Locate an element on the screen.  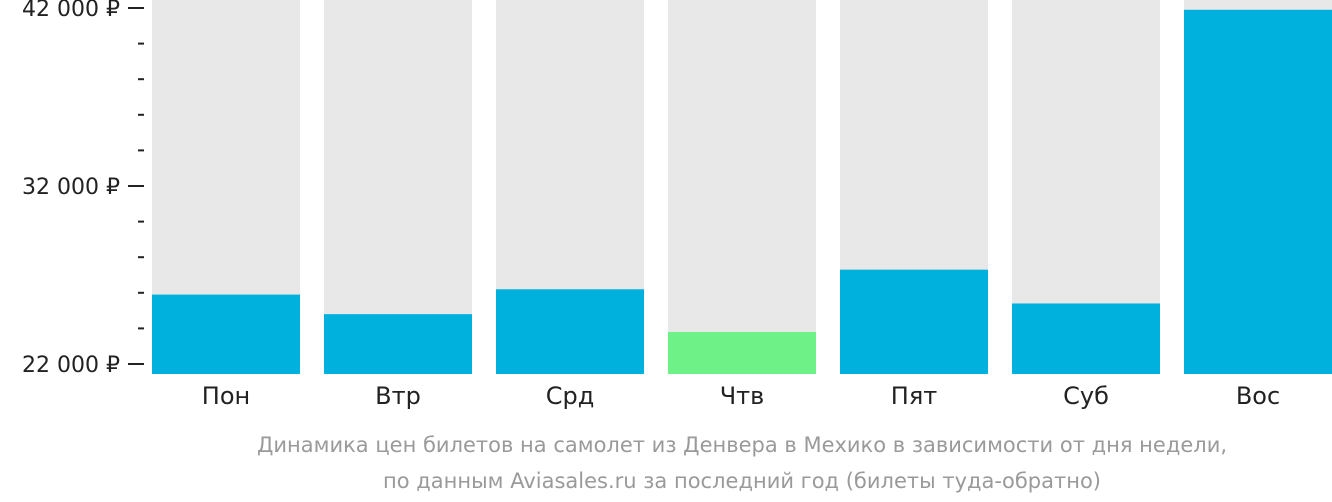
x-category-label: Срд is located at coordinates (570, 396).